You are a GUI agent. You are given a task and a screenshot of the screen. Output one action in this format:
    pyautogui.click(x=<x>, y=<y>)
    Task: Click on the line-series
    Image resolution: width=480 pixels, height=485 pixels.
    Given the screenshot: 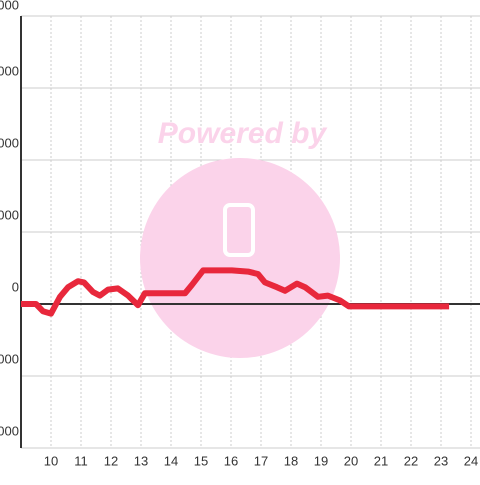 What is the action you would take?
    pyautogui.click(x=235, y=292)
    